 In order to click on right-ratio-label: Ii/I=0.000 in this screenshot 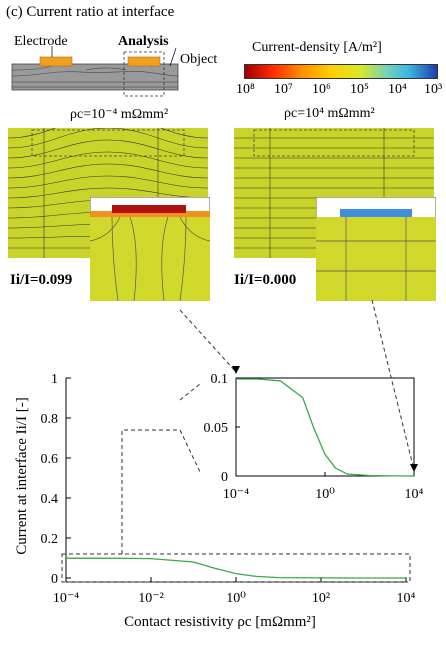, I will do `click(265, 280)`.